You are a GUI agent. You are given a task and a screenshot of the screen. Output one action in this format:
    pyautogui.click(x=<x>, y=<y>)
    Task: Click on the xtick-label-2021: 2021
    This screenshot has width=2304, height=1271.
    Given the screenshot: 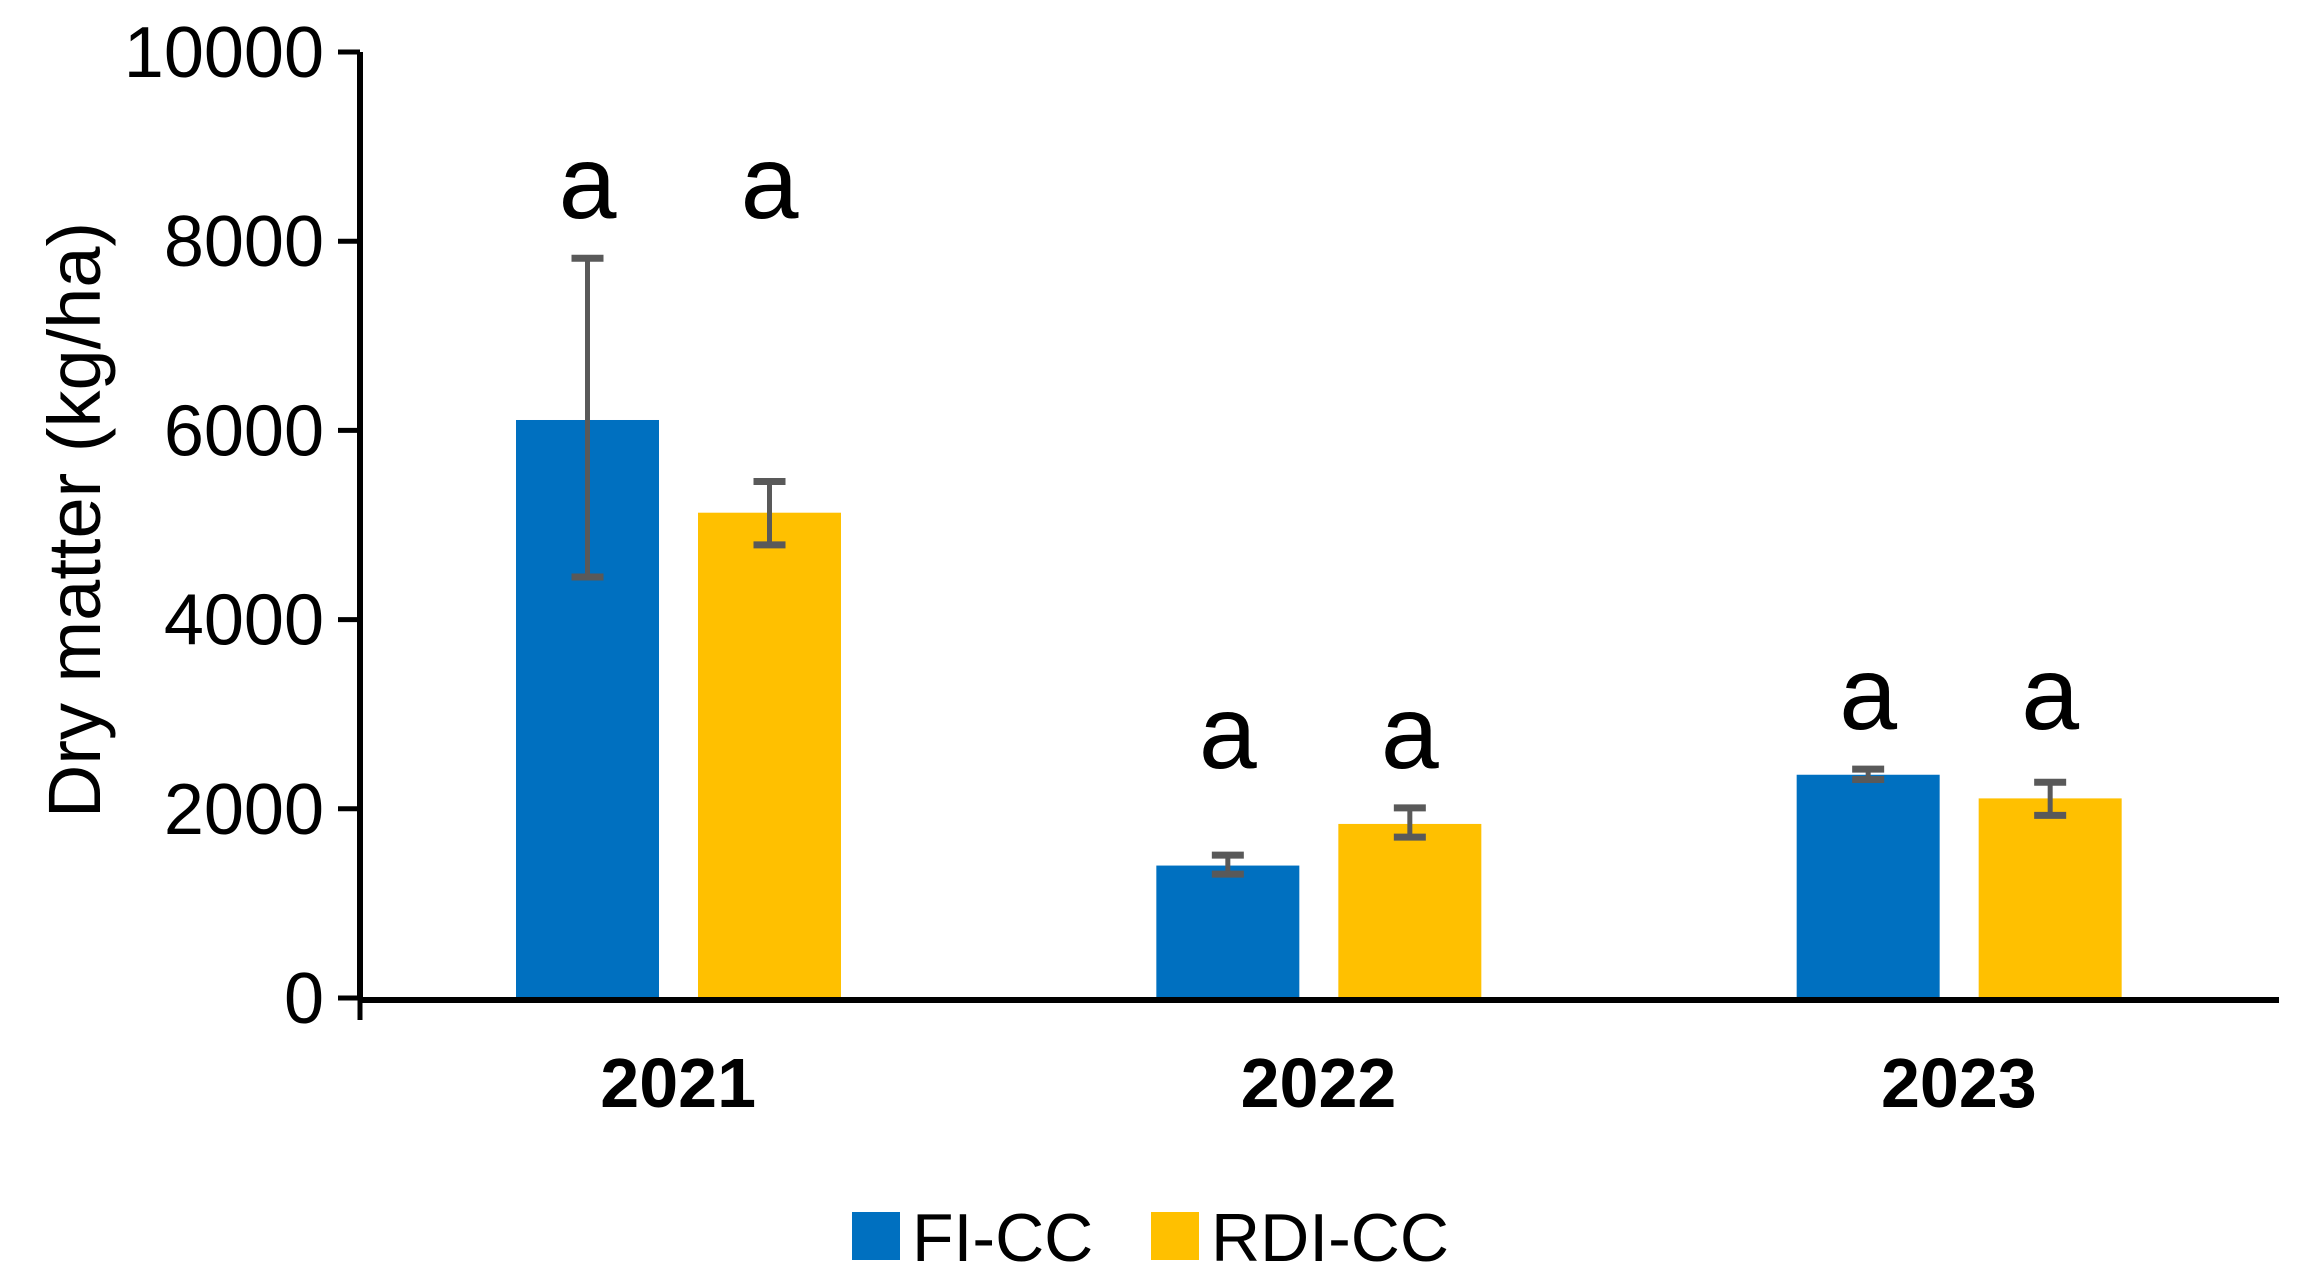 What is the action you would take?
    pyautogui.click(x=678, y=1083)
    